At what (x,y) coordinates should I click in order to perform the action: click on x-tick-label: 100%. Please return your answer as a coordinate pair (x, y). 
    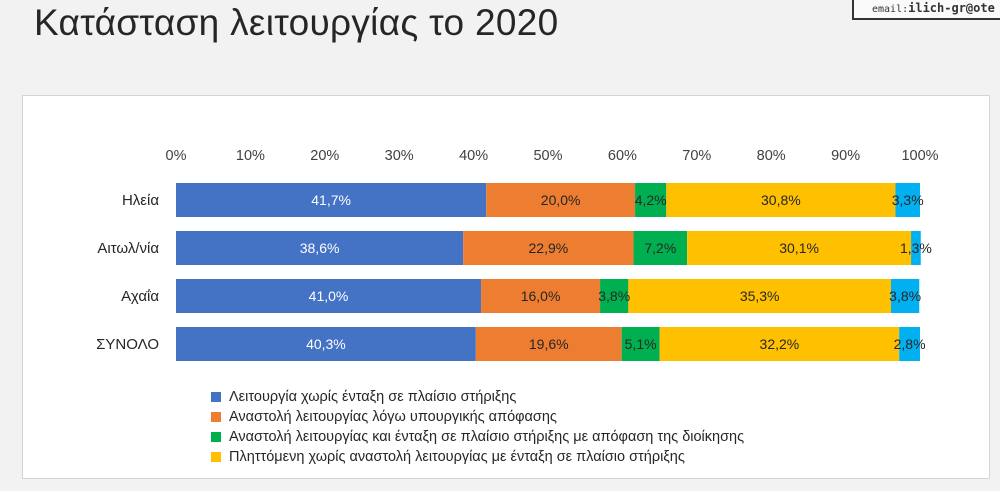
    Looking at the image, I should click on (919, 156).